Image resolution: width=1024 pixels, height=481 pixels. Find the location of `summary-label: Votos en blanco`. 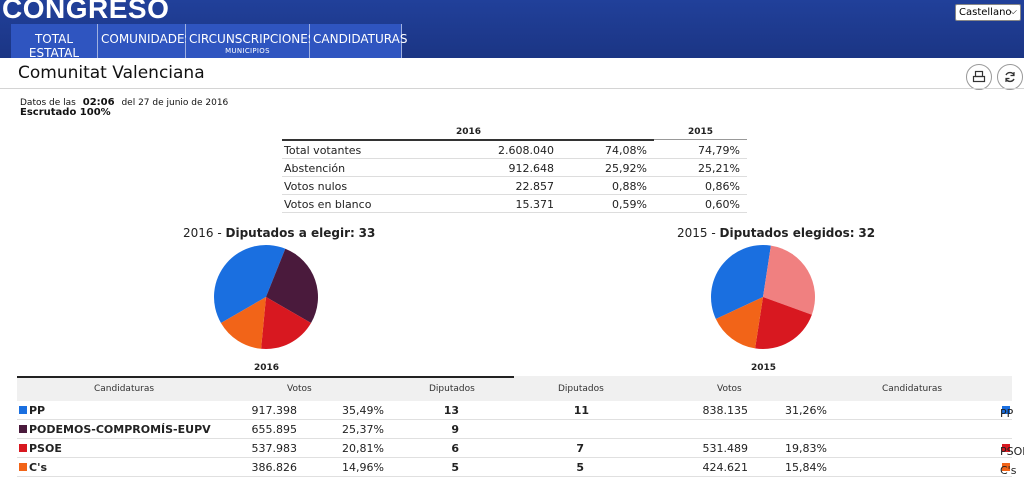

summary-label: Votos en blanco is located at coordinates (328, 204).